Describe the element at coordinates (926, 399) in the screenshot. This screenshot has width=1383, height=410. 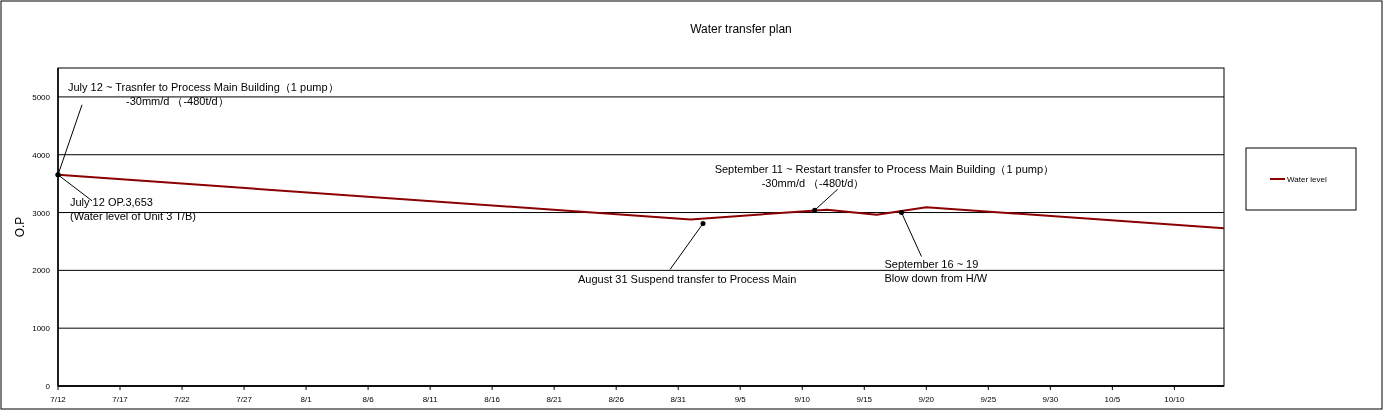
I see `x-tick-label: 9/20` at that location.